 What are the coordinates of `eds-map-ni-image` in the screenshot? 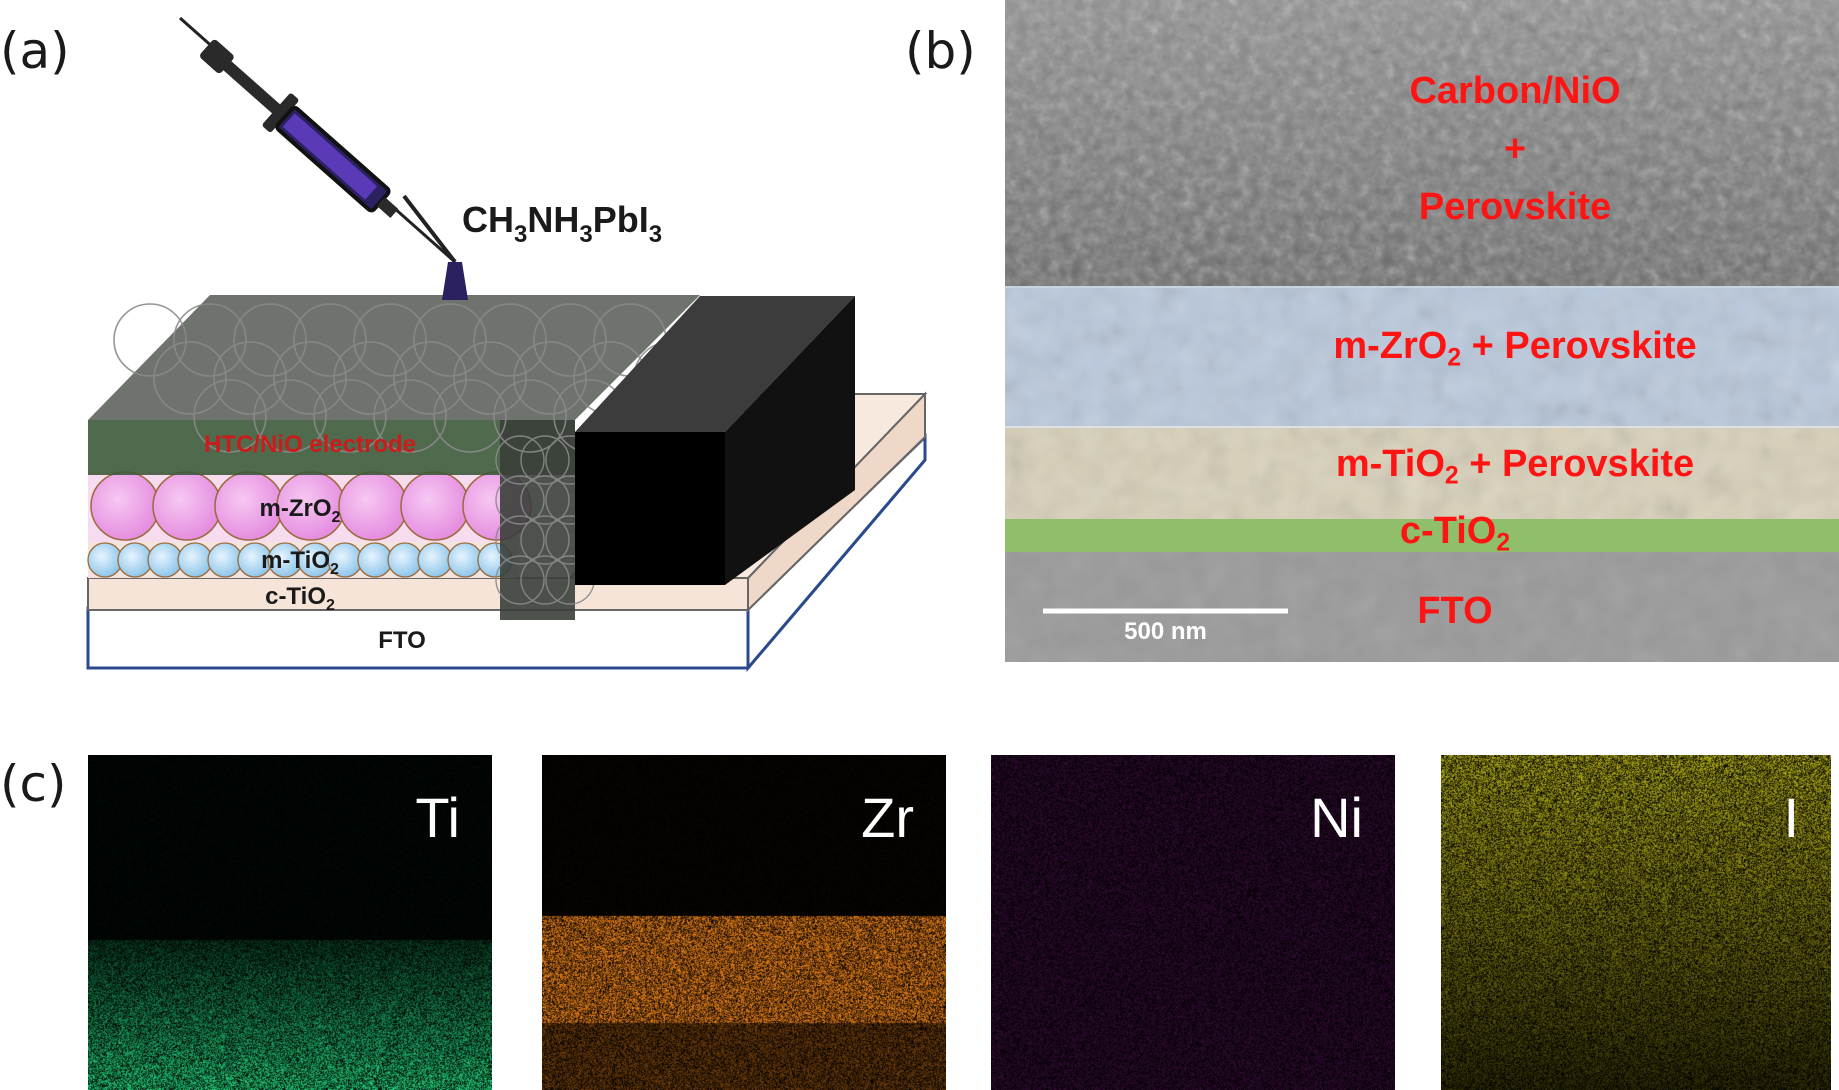 It's located at (1193, 922).